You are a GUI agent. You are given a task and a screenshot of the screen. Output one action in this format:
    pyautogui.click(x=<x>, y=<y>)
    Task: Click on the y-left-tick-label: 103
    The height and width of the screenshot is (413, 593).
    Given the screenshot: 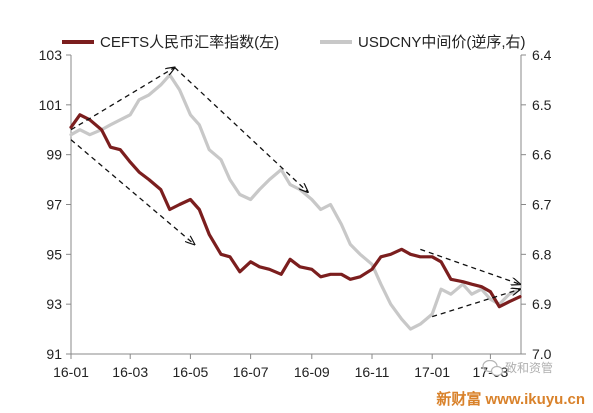 What is the action you would take?
    pyautogui.click(x=51, y=55)
    